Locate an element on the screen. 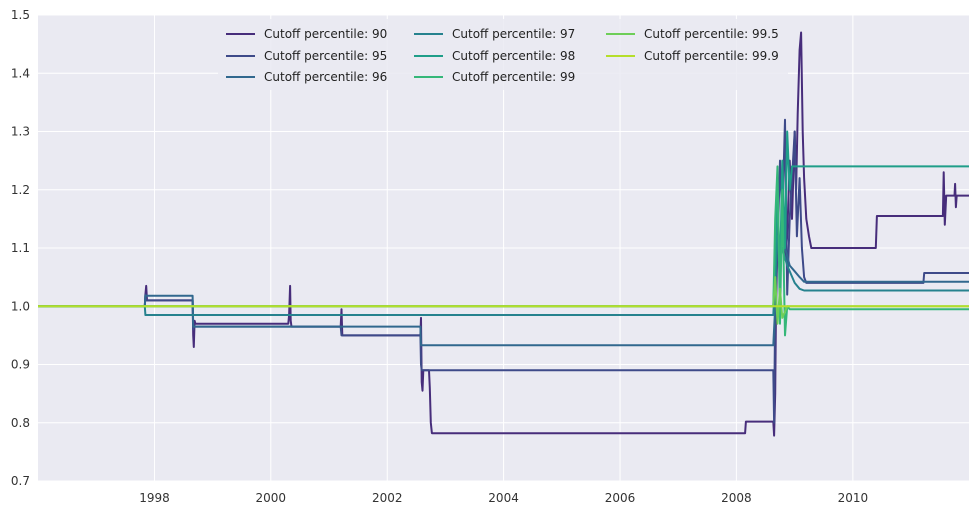  y-tick-label: 1.0 is located at coordinates (20, 306).